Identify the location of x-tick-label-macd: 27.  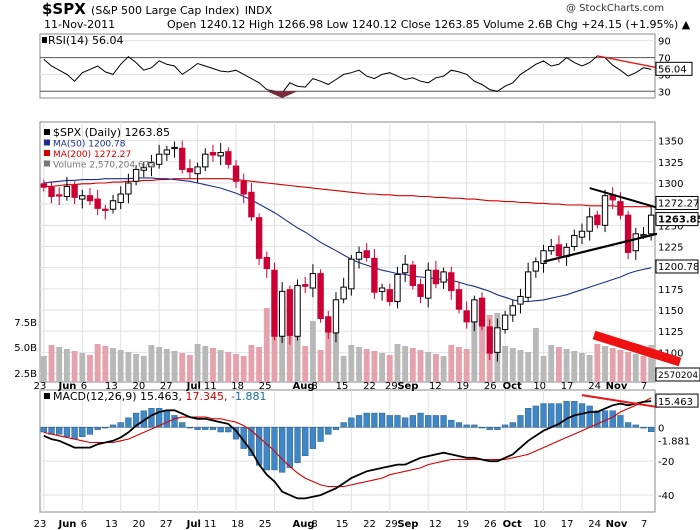
(166, 524).